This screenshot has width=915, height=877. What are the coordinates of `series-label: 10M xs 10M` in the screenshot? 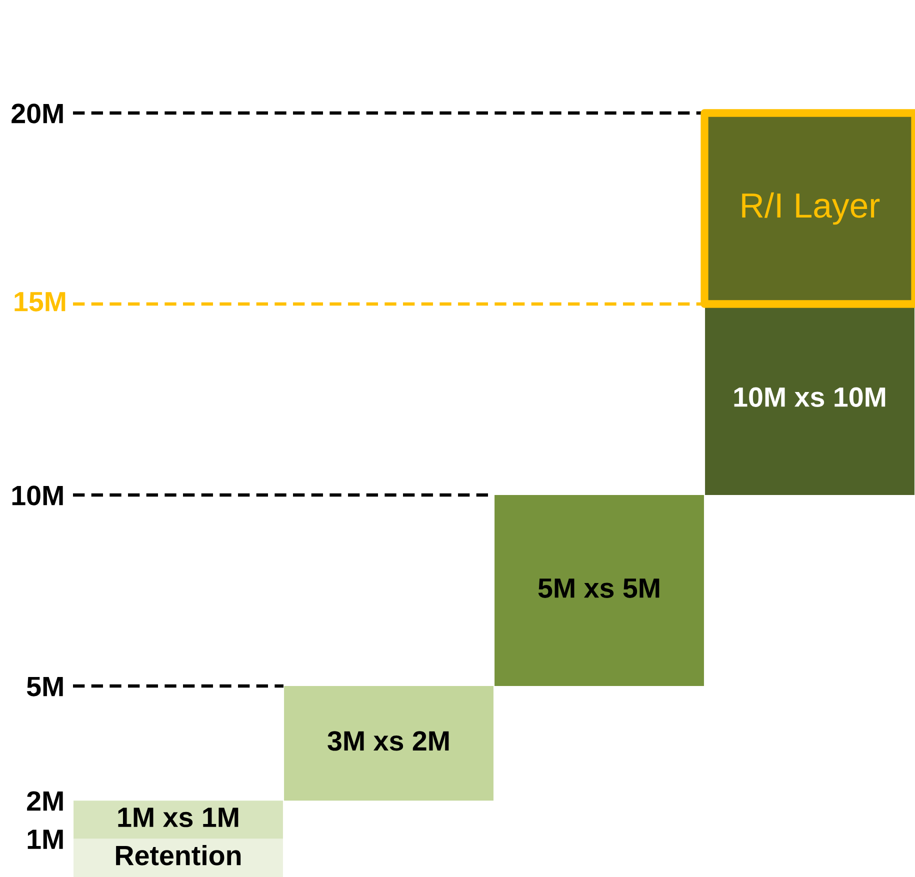 It's located at (810, 397).